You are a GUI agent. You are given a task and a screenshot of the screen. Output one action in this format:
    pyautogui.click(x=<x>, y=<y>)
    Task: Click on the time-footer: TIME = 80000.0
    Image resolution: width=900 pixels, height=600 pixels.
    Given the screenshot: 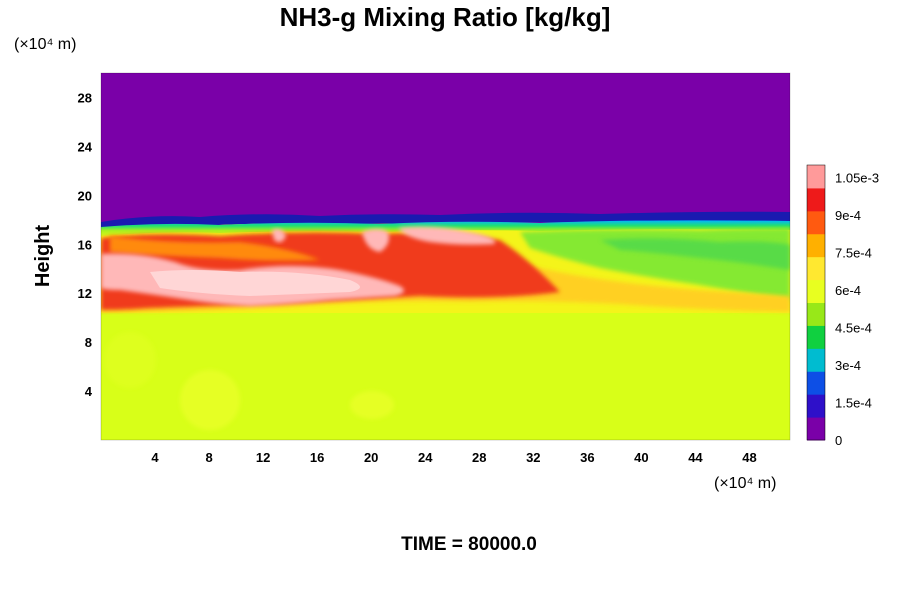 What is the action you would take?
    pyautogui.click(x=469, y=544)
    